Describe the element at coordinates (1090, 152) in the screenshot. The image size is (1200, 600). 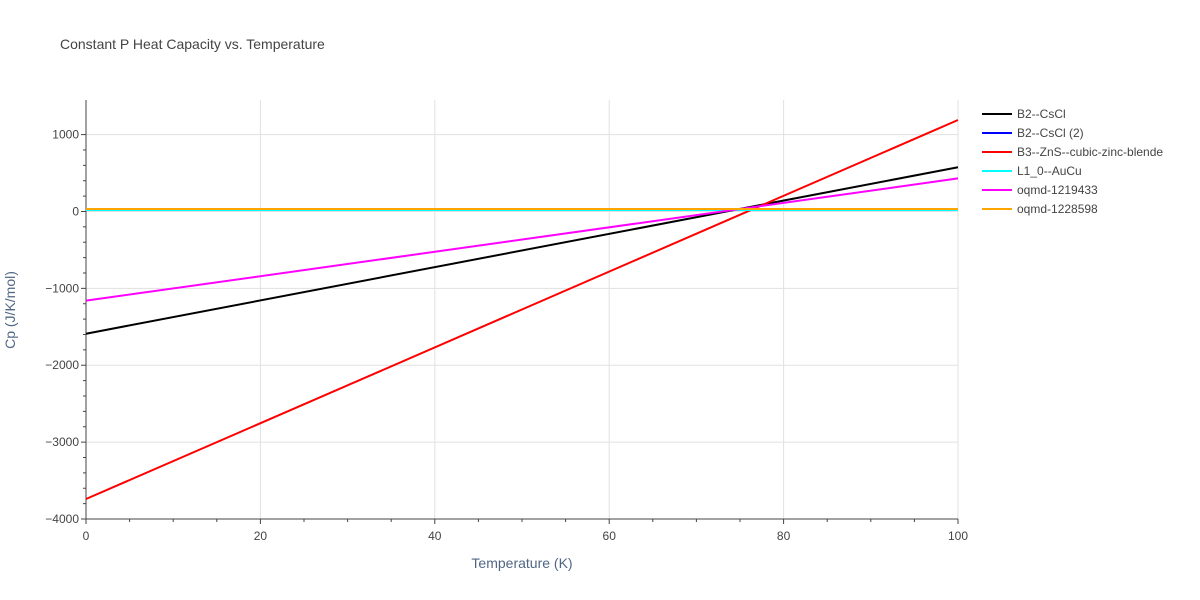
I see `legend-label: B3--ZnS--cubic-zinc-blende` at that location.